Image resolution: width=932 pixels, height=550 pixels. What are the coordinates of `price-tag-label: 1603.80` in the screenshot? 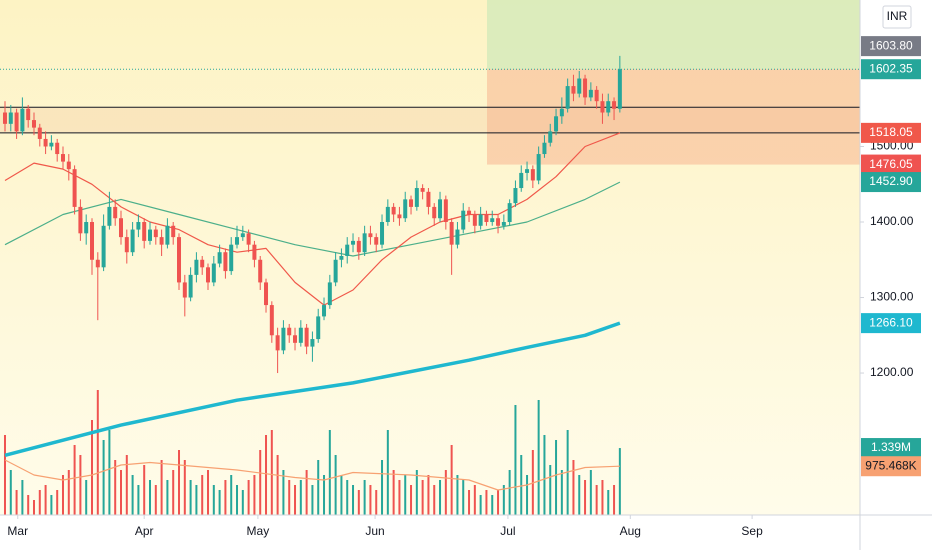 It's located at (891, 45).